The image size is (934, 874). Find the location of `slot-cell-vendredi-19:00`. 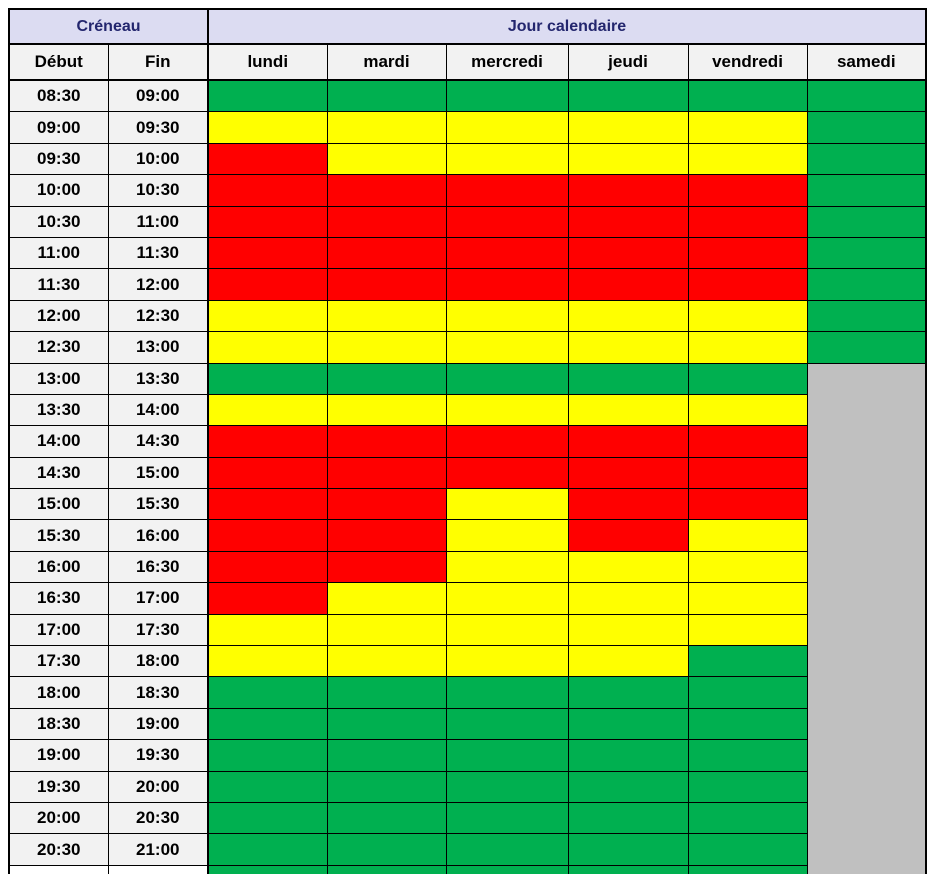

slot-cell-vendredi-19:00 is located at coordinates (747, 755).